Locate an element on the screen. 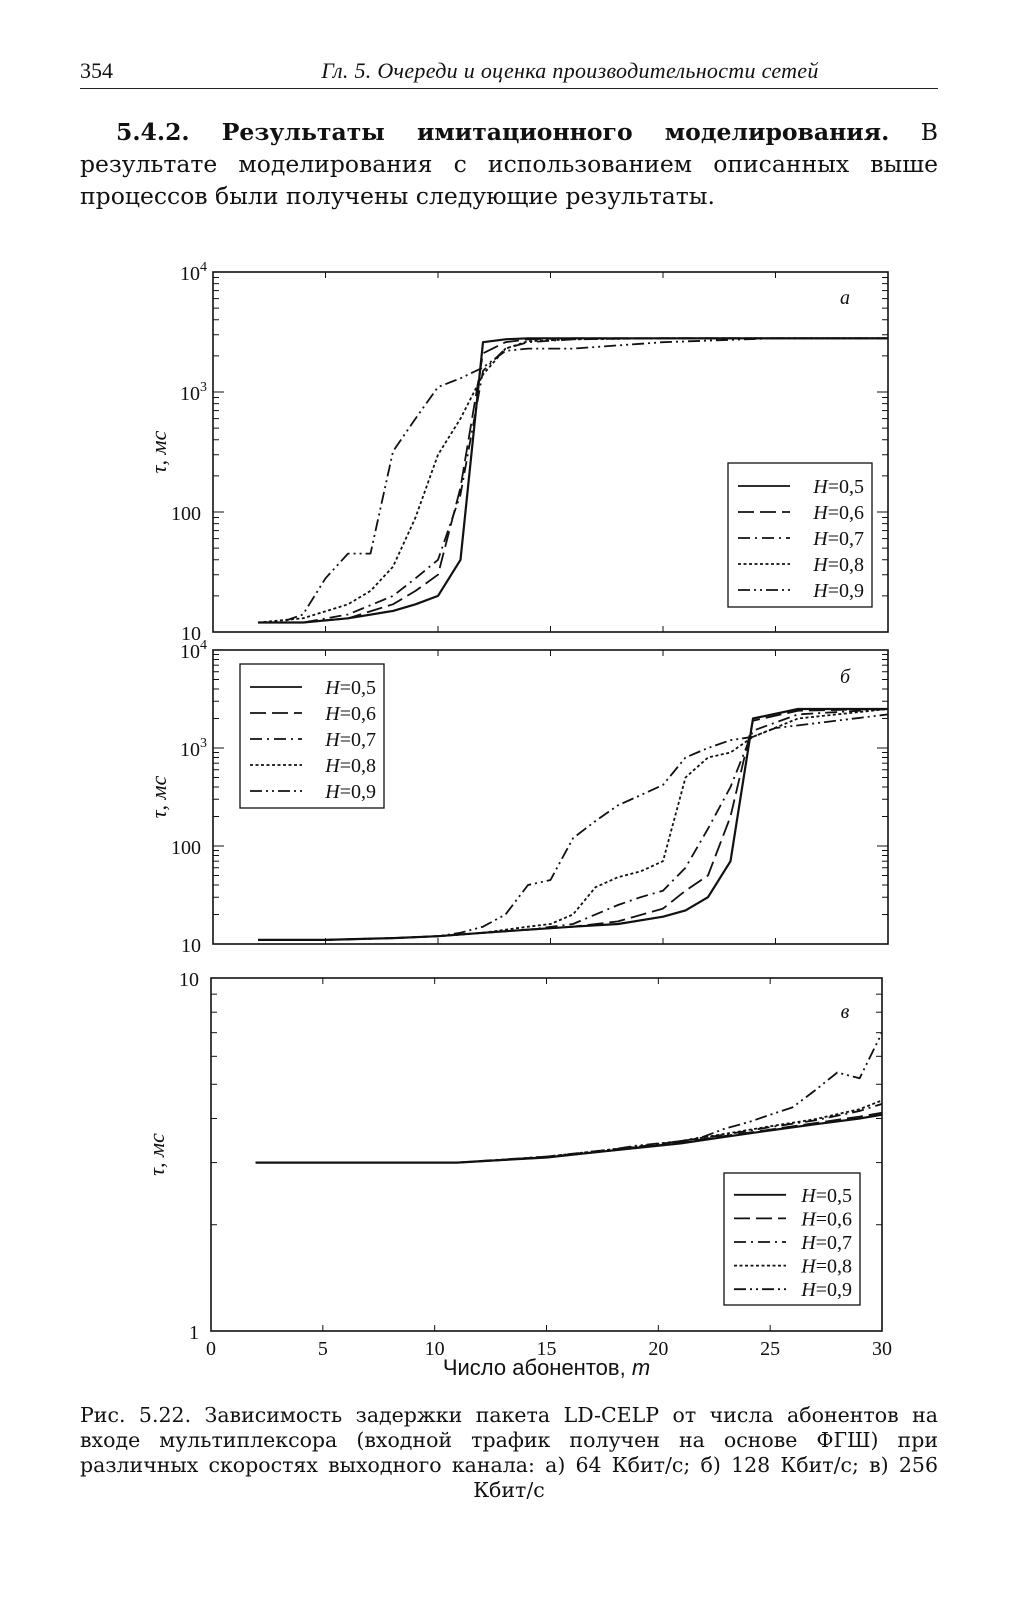 This screenshot has height=1600, width=1031. x-tick-label: 20 is located at coordinates (658, 1349).